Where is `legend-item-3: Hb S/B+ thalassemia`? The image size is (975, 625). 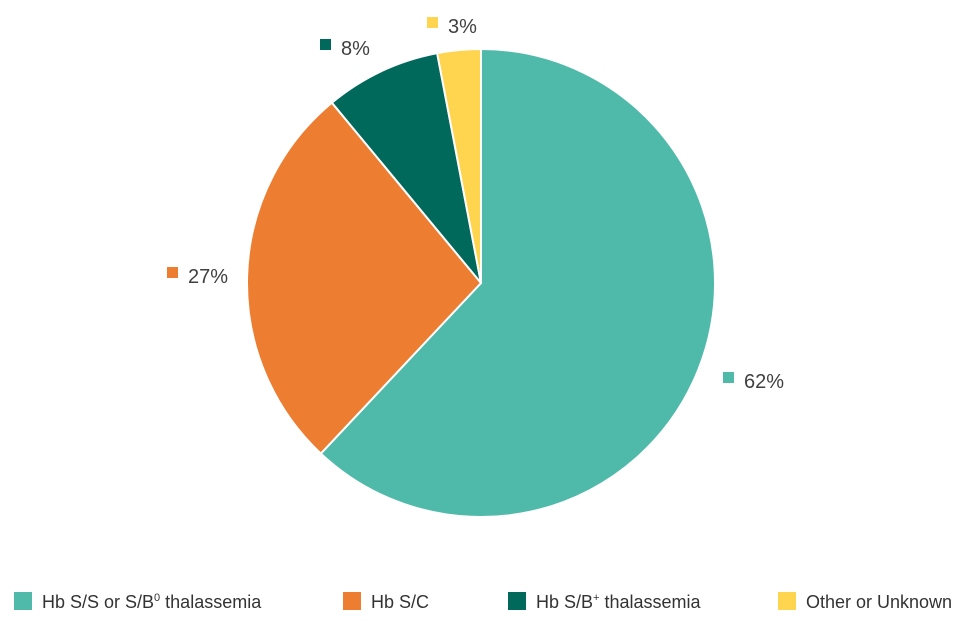 legend-item-3: Hb S/B+ thalassemia is located at coordinates (605, 602).